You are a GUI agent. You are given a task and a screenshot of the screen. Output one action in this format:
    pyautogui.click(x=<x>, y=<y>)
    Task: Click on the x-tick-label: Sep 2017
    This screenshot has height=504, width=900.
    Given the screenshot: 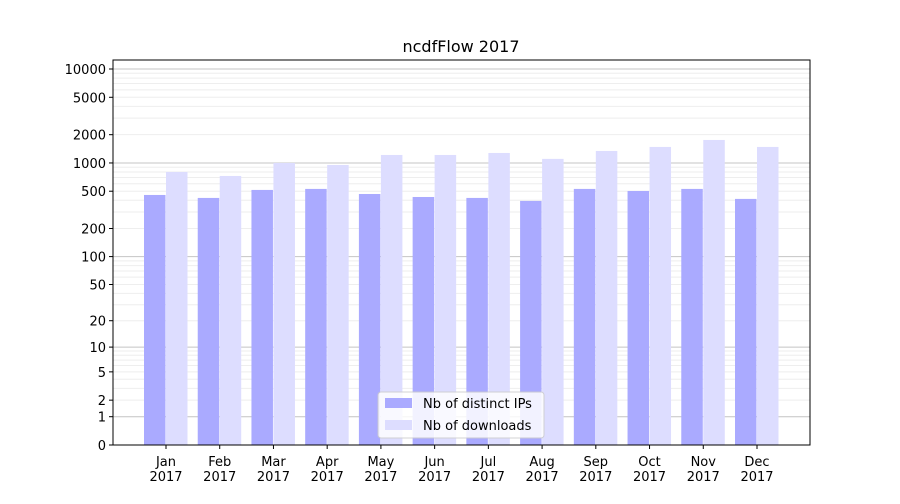 What is the action you would take?
    pyautogui.click(x=595, y=470)
    